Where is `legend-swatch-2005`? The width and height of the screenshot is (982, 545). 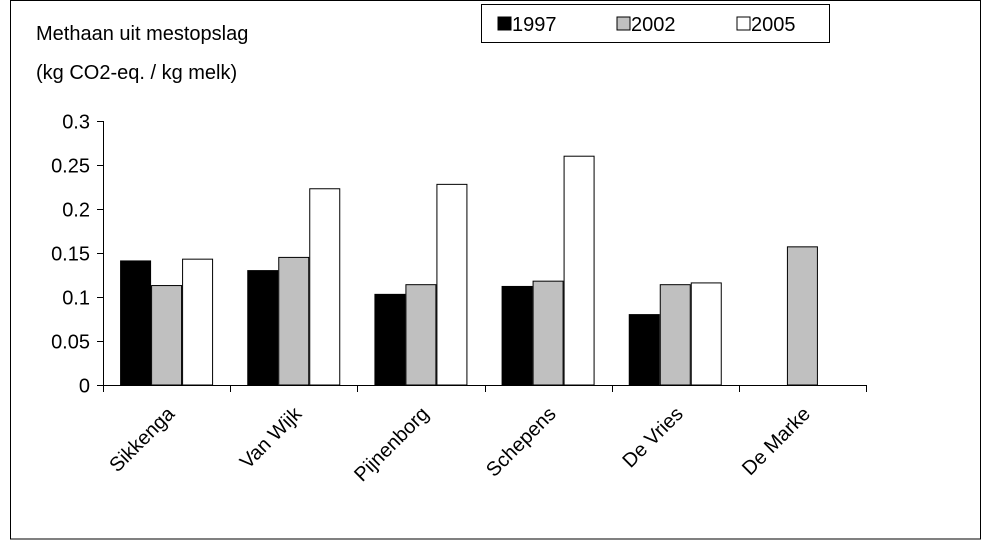
legend-swatch-2005 is located at coordinates (743, 23).